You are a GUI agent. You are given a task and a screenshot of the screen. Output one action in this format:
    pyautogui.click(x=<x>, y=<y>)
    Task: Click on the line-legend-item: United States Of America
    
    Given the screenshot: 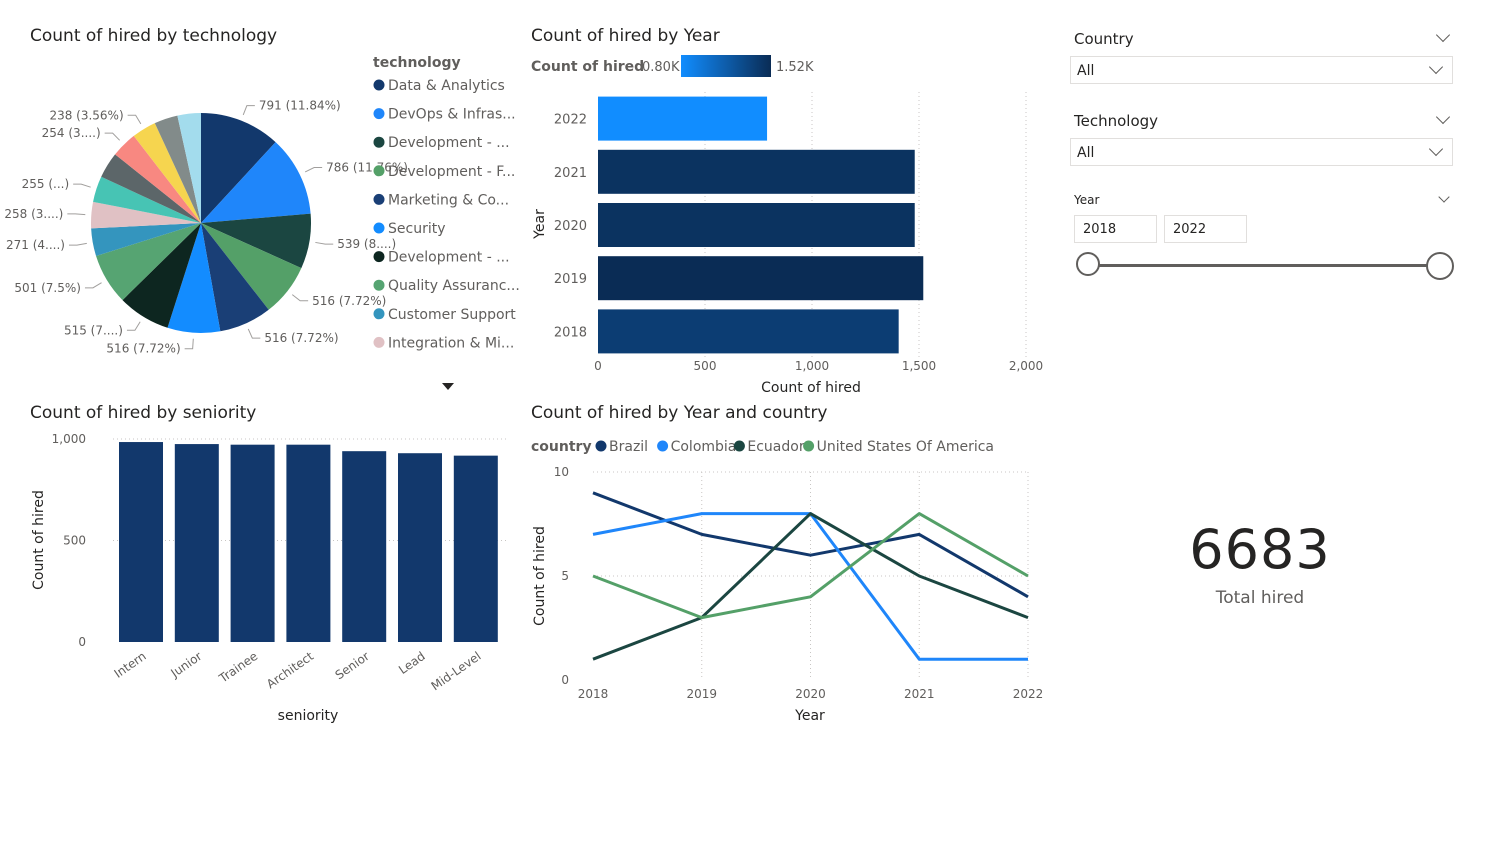 What is the action you would take?
    pyautogui.click(x=905, y=447)
    